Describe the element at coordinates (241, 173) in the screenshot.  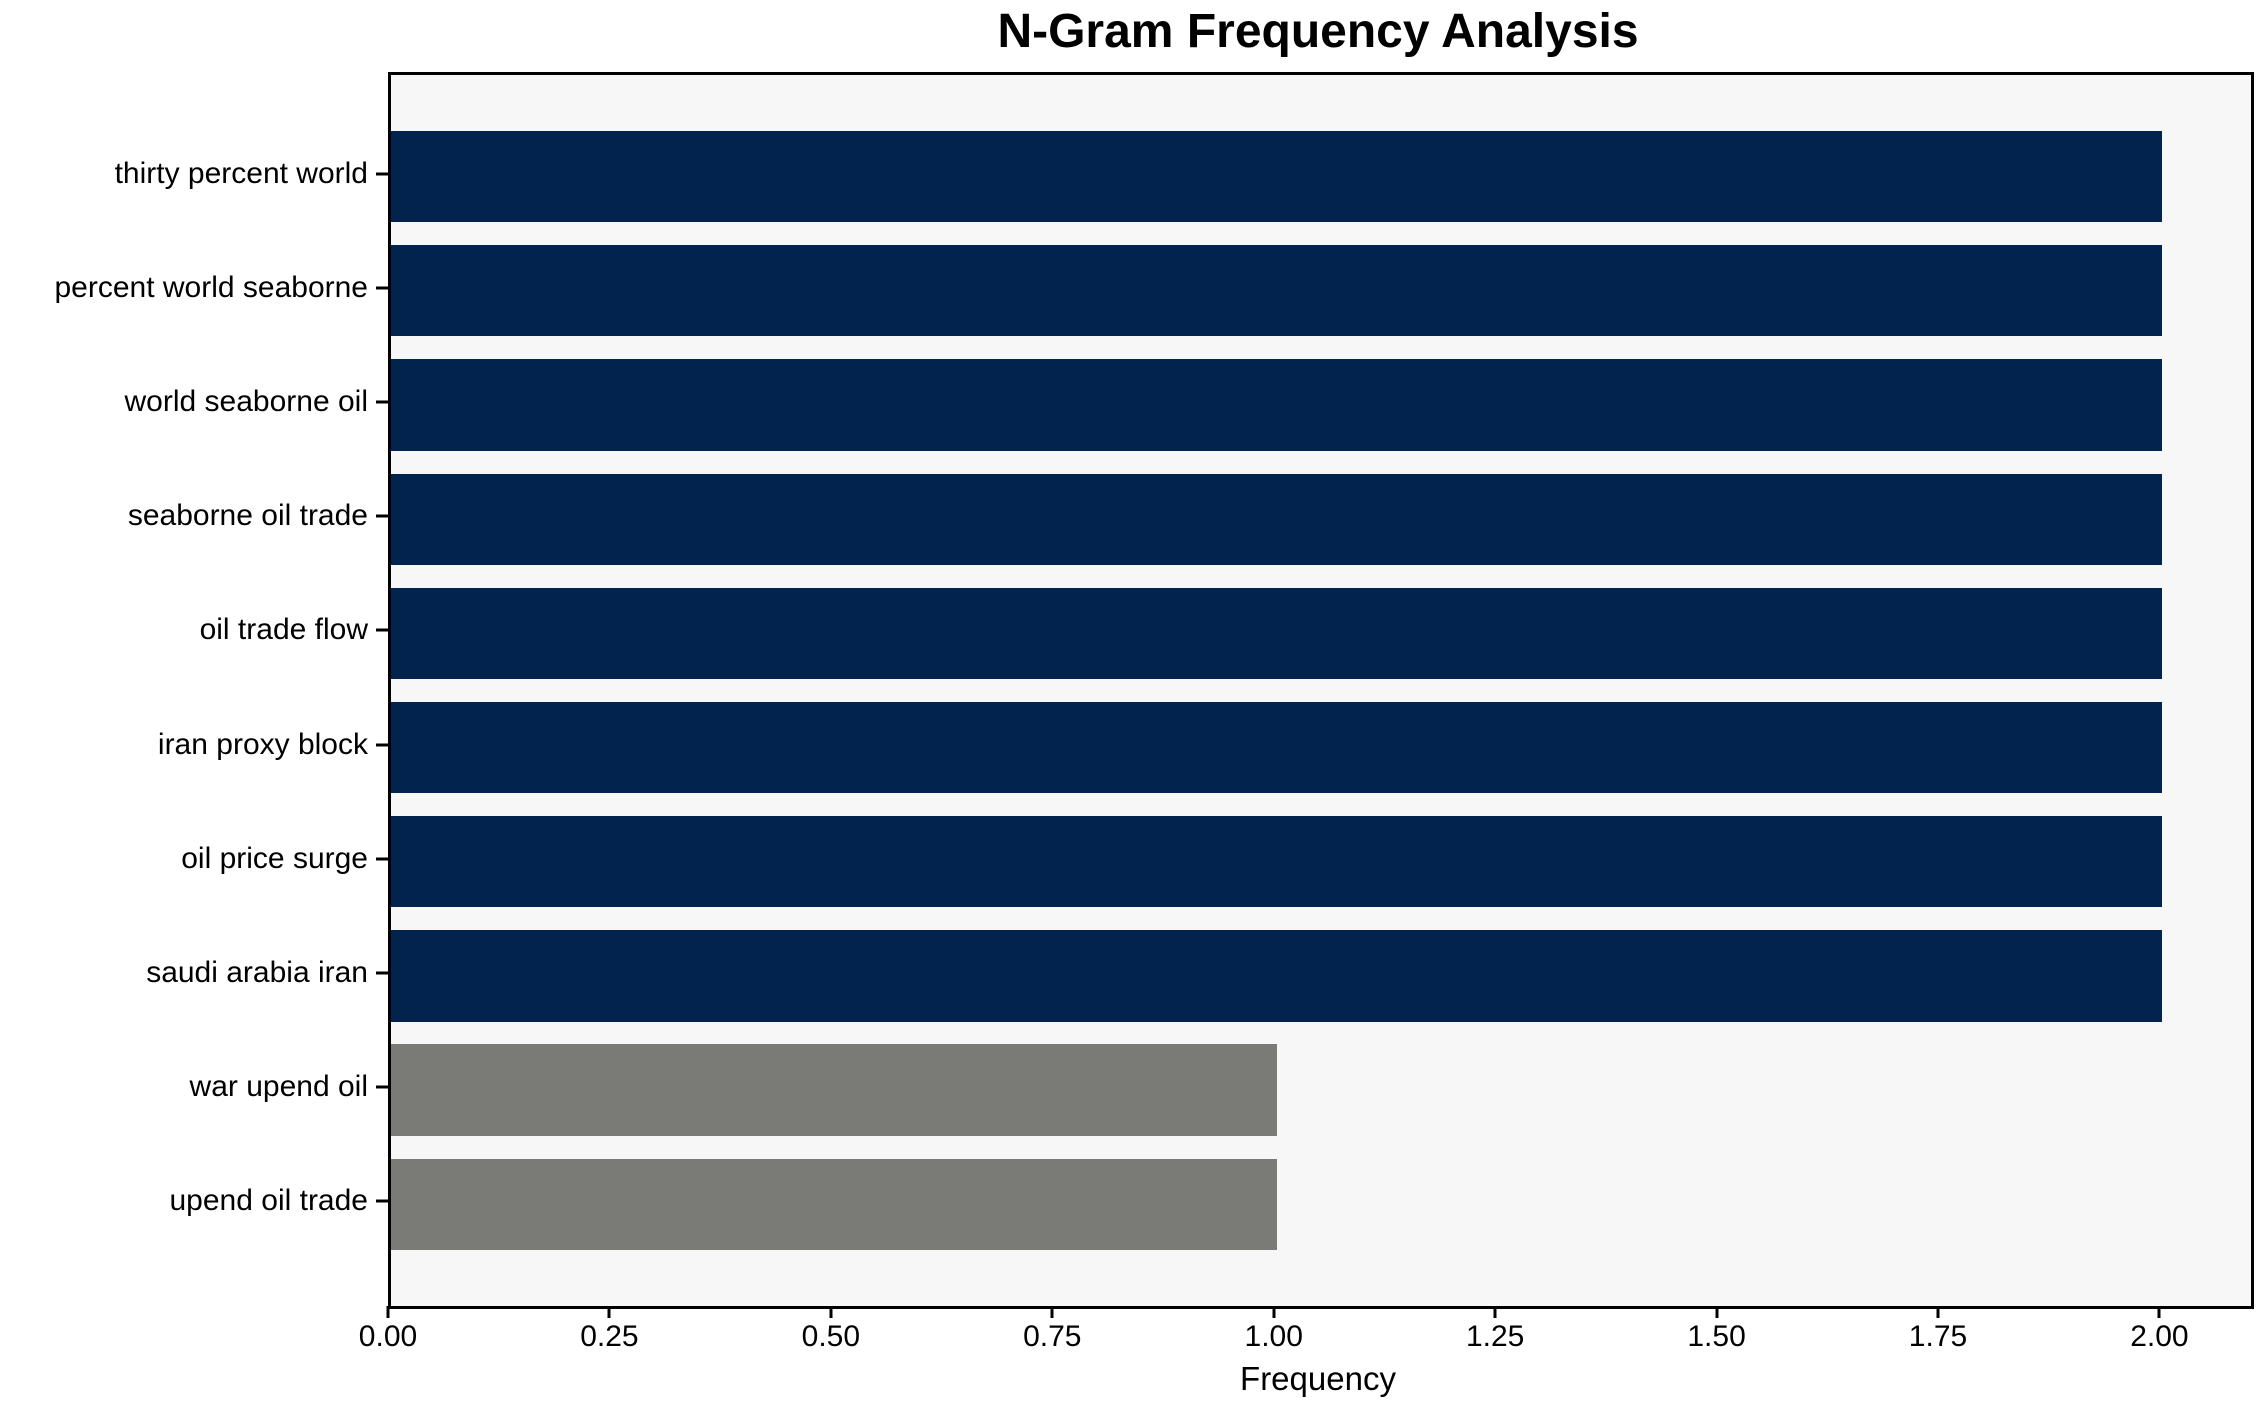
I see `y-tick-label: thirty percent world` at that location.